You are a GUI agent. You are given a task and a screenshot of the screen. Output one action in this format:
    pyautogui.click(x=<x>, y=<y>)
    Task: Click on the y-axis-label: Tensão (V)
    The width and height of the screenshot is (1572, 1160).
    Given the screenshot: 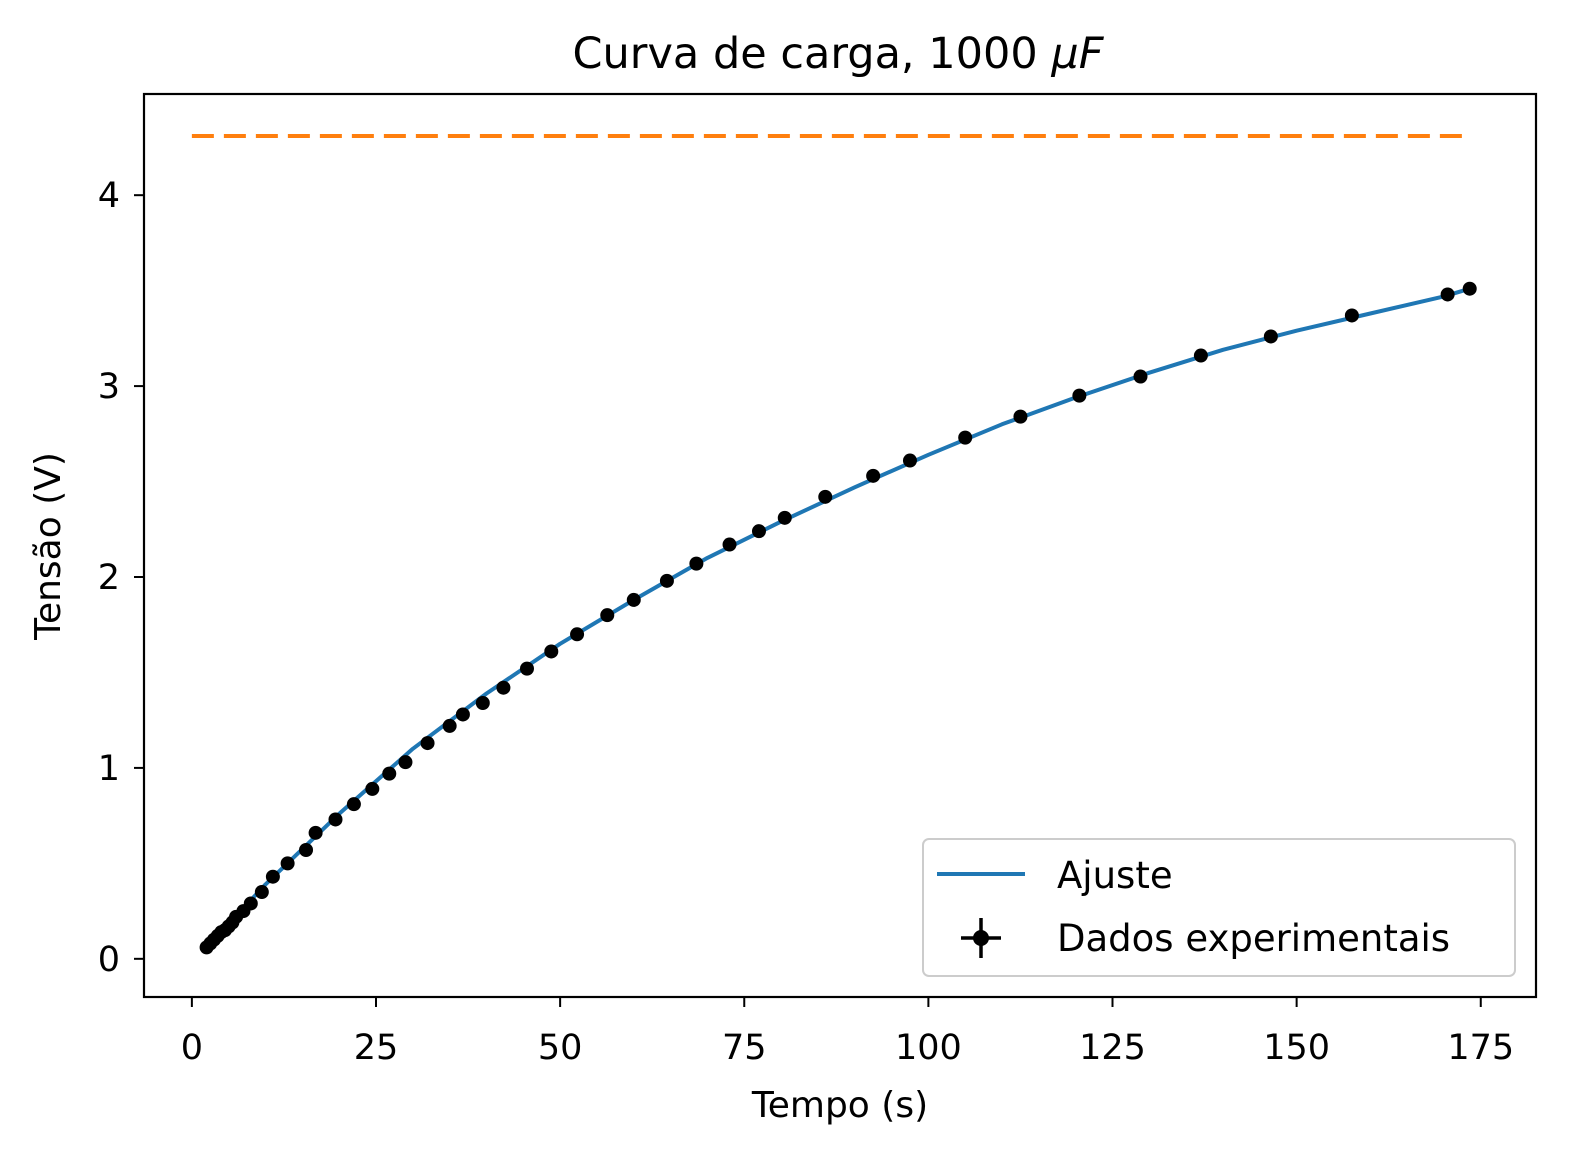 What is the action you would take?
    pyautogui.click(x=48, y=546)
    